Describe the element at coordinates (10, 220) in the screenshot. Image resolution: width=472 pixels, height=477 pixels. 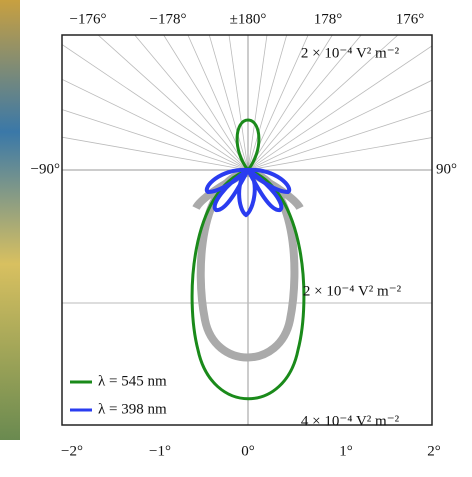
I see `image-strip` at that location.